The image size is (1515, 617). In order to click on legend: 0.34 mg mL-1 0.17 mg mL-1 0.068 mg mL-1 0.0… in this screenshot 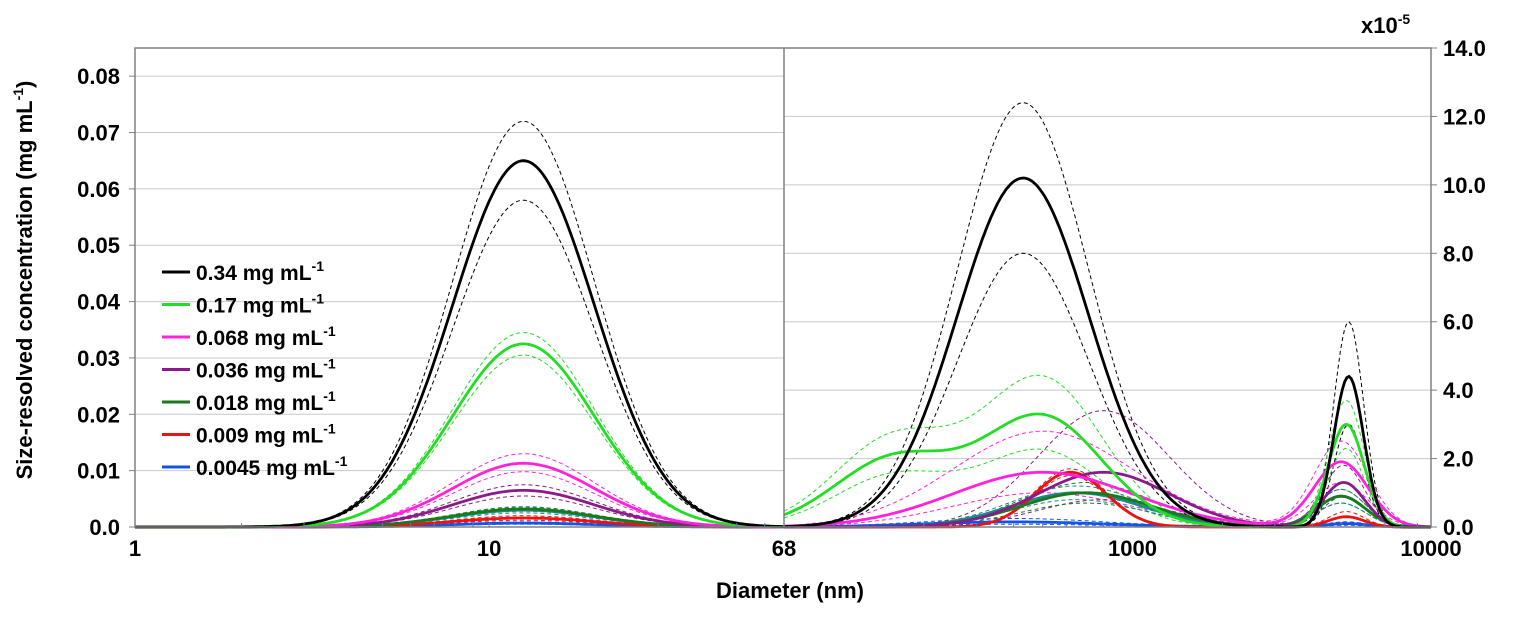, I will do `click(255, 369)`.